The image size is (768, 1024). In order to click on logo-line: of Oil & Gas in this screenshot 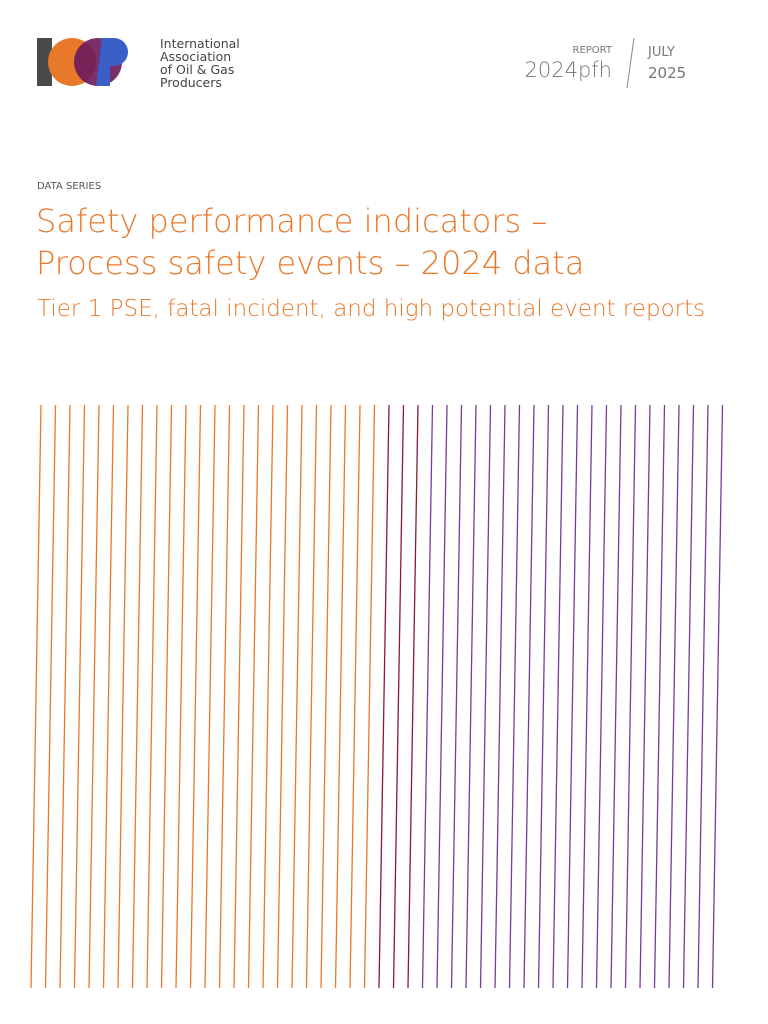, I will do `click(197, 69)`.